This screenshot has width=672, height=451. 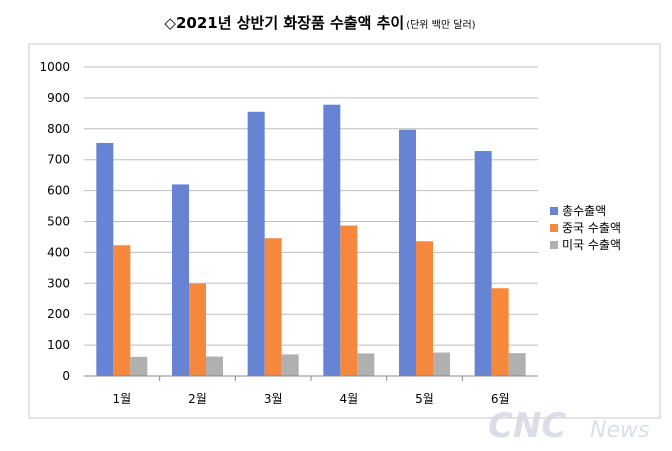 What do you see at coordinates (348, 399) in the screenshot?
I see `x-tick-label: 4월` at bounding box center [348, 399].